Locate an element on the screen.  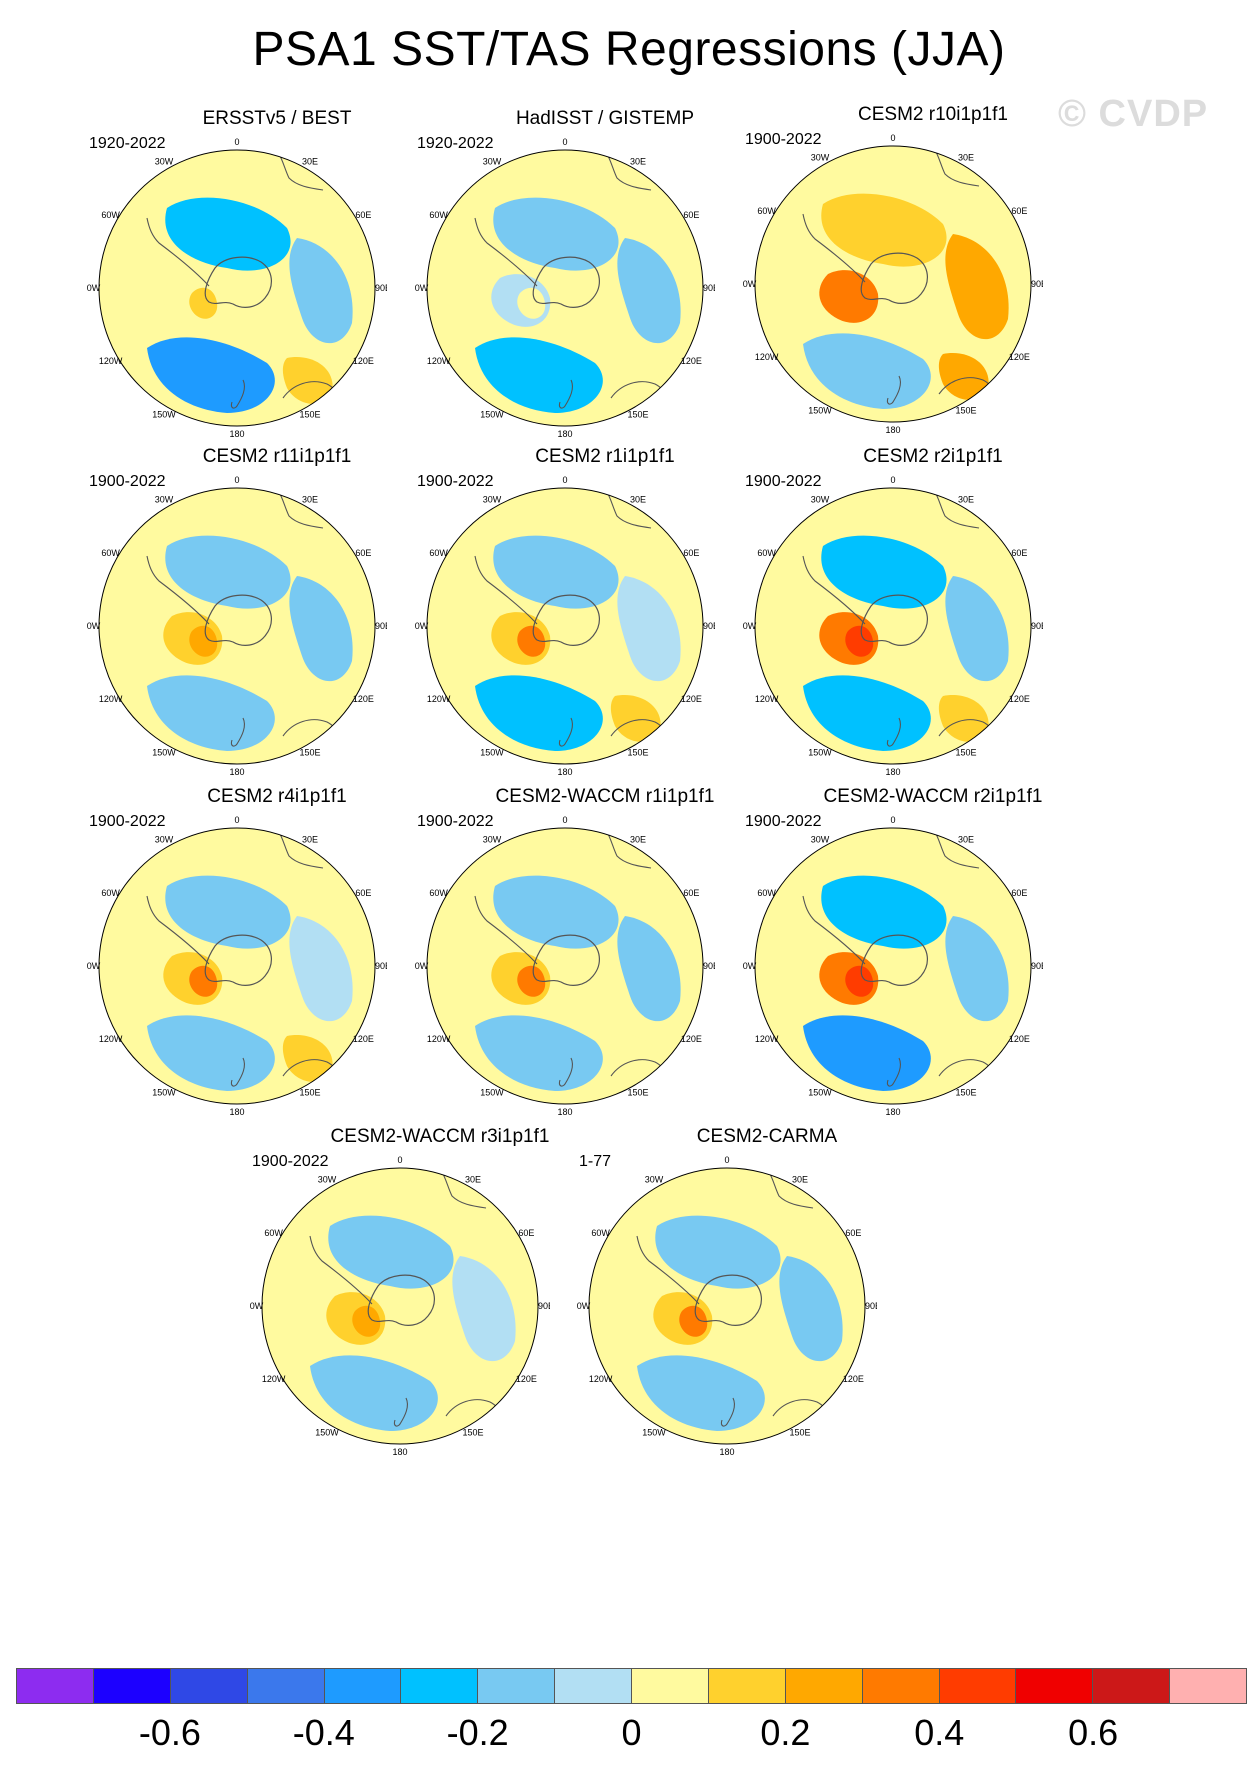
colorbar-tick-label: -0.2 is located at coordinates (477, 1732).